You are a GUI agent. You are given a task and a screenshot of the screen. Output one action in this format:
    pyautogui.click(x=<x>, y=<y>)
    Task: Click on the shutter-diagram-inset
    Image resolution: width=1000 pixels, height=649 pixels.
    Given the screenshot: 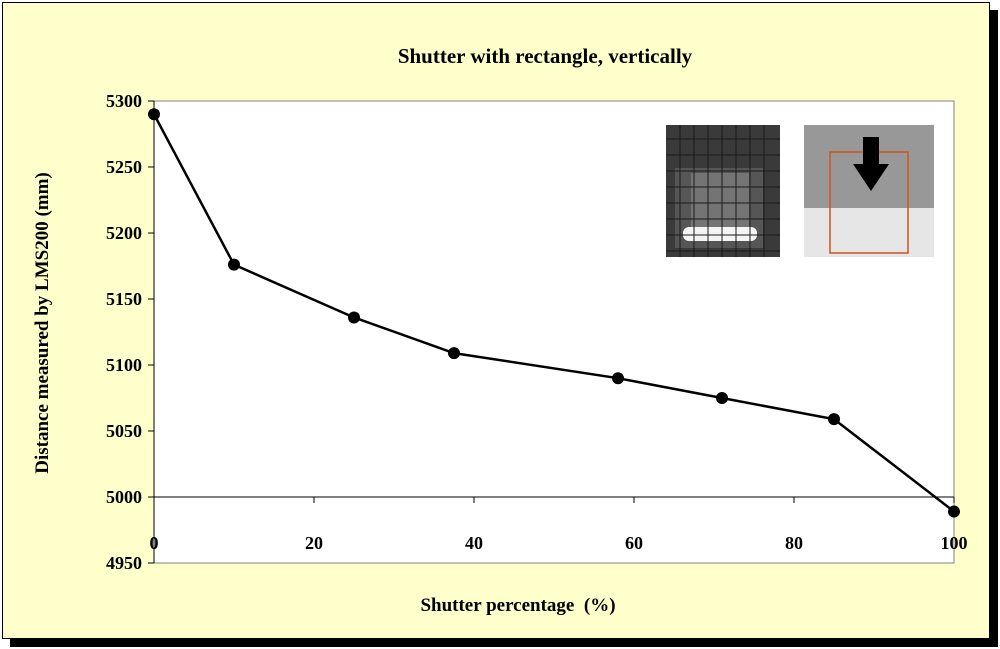 What is the action you would take?
    pyautogui.click(x=869, y=191)
    